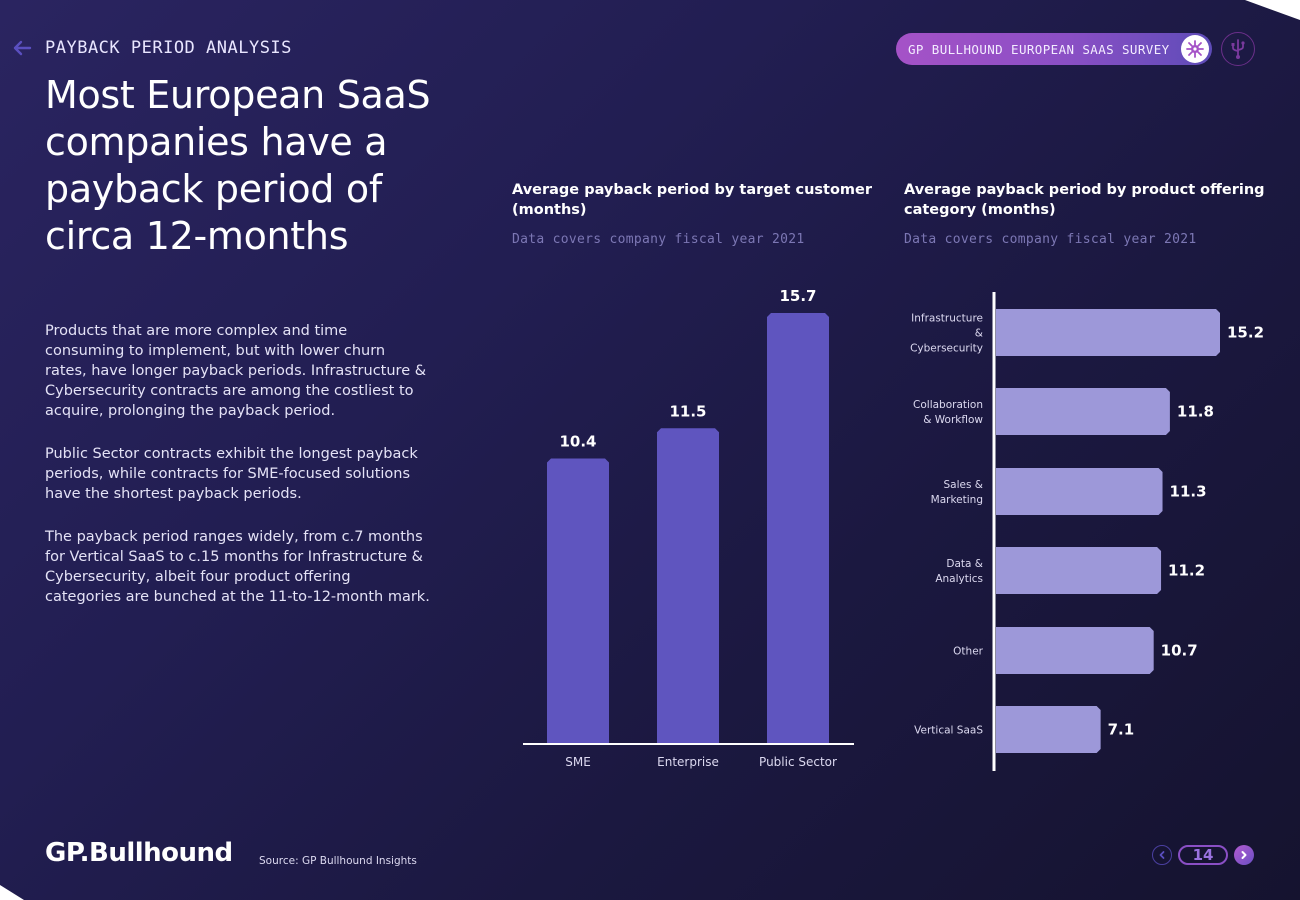  Describe the element at coordinates (1121, 730) in the screenshot. I see `bar-value-label: 7.1` at that location.